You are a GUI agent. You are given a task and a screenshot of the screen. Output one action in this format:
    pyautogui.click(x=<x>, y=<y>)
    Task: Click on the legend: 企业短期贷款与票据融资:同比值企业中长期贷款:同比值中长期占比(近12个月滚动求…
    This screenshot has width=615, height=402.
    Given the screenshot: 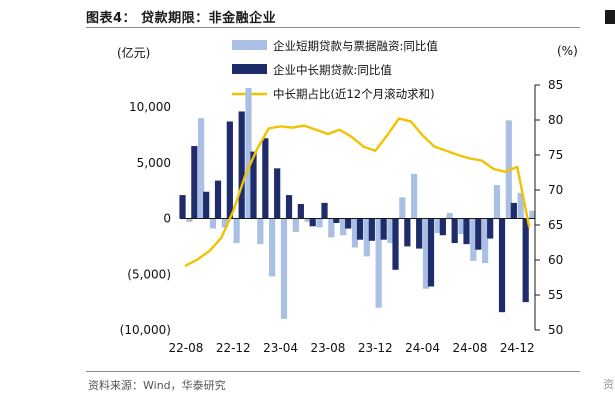 What is the action you would take?
    pyautogui.click(x=335, y=70)
    